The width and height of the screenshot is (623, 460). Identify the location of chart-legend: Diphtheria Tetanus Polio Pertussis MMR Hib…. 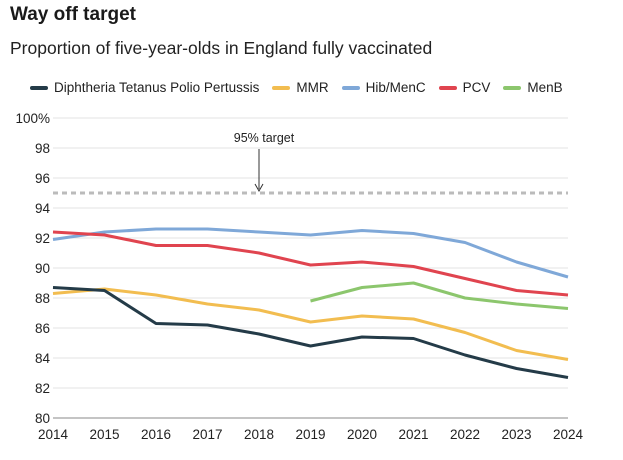
(303, 87).